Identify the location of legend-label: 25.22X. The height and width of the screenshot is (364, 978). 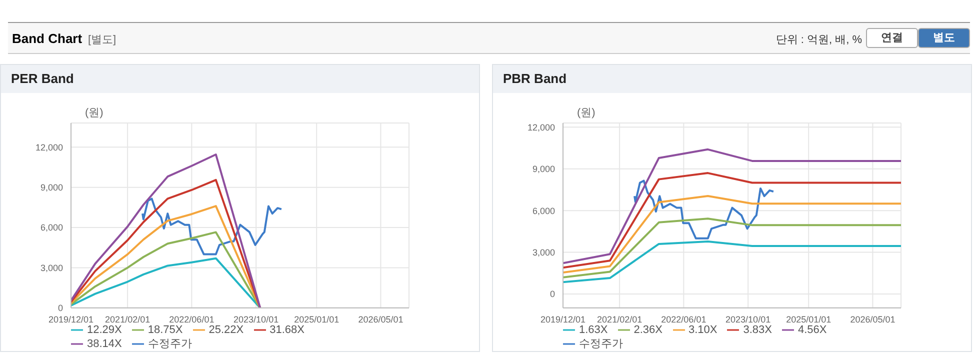
(226, 330).